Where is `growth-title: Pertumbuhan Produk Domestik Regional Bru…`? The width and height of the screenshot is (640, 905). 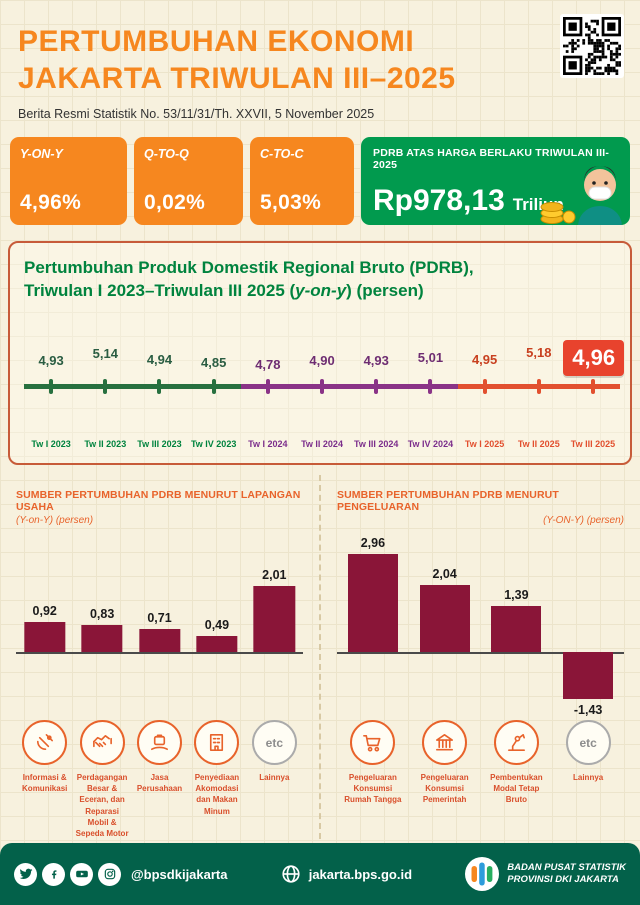 growth-title: Pertumbuhan Produk Domestik Regional Bru… is located at coordinates (249, 279).